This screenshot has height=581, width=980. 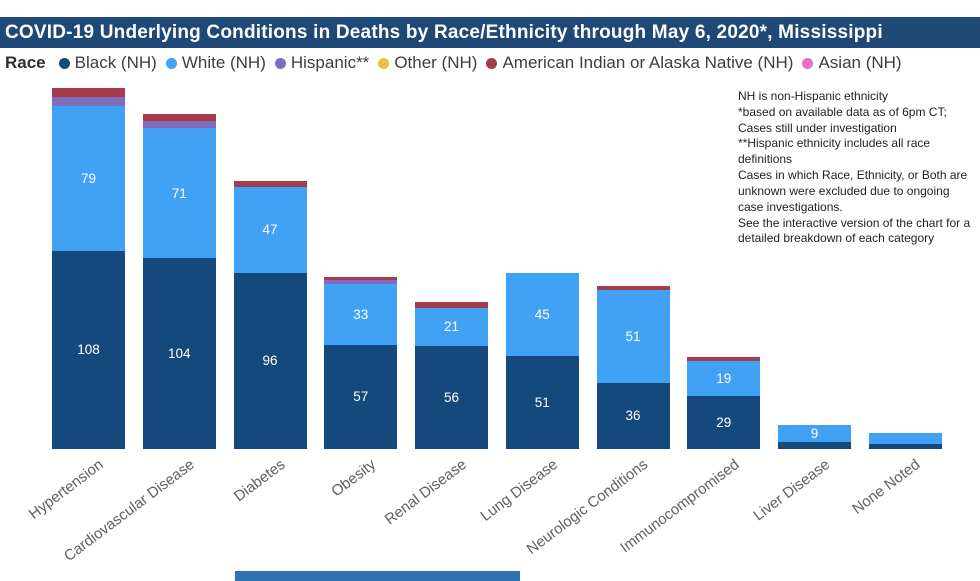 I want to click on legend-item-label: Other (NH), so click(x=436, y=62).